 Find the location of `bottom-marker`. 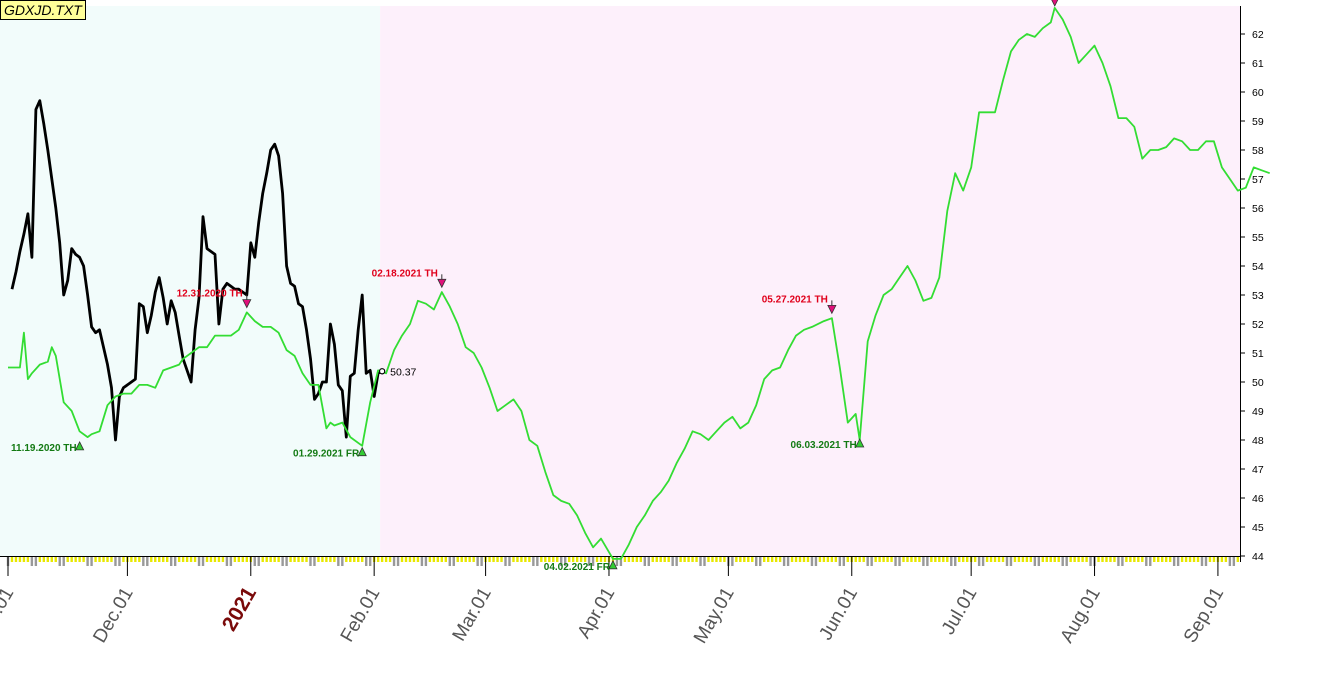

bottom-marker is located at coordinates (79, 446).